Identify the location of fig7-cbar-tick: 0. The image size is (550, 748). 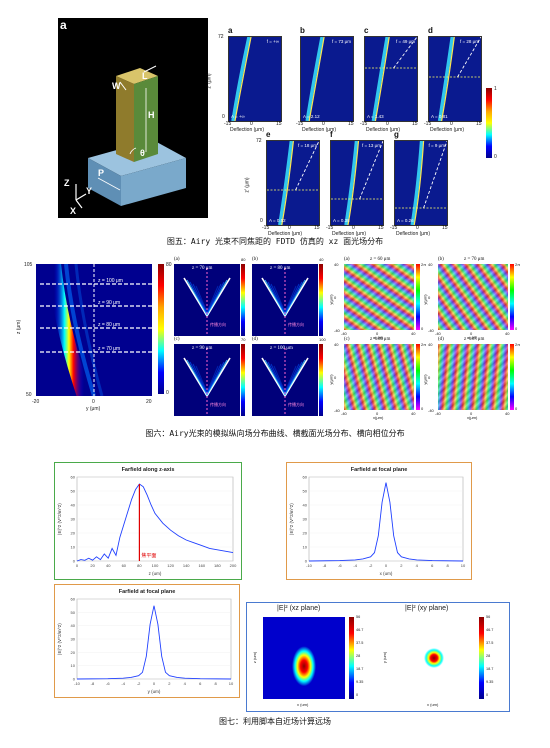
(357, 695).